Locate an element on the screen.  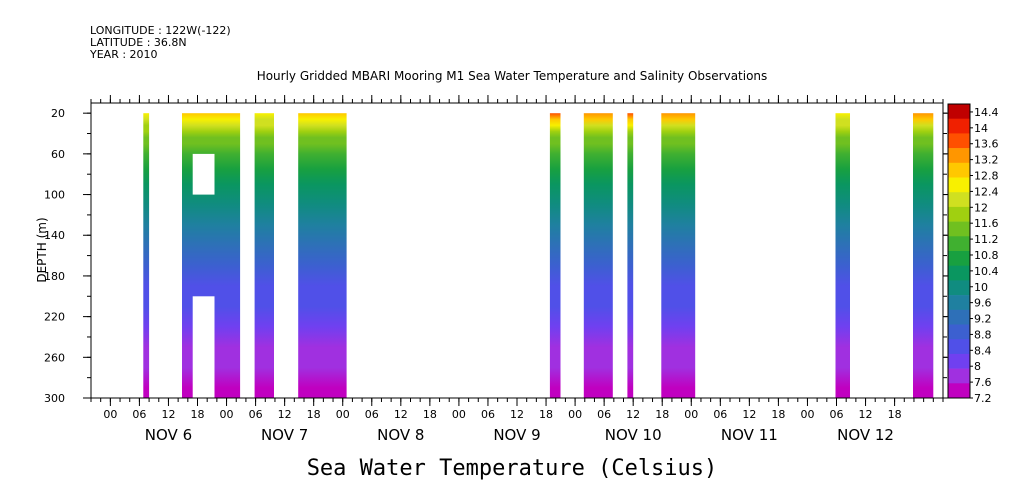
year-label: YEAR : 2010 is located at coordinates (124, 54).